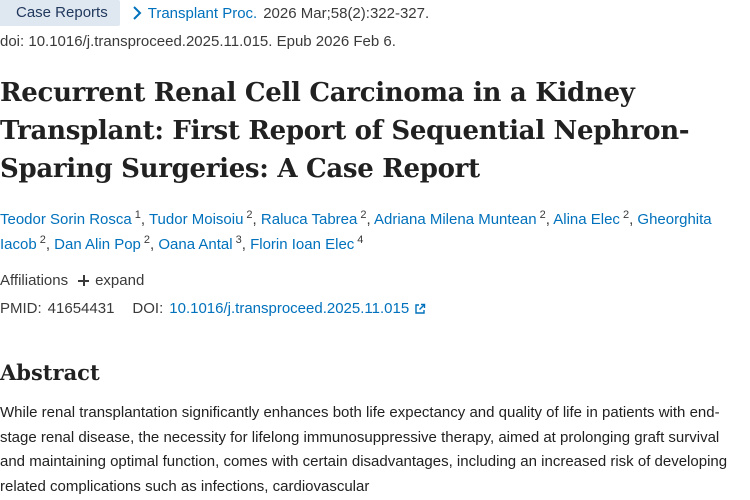 The width and height of the screenshot is (750, 500). I want to click on author-item: Alina Elec 2,, so click(595, 219).